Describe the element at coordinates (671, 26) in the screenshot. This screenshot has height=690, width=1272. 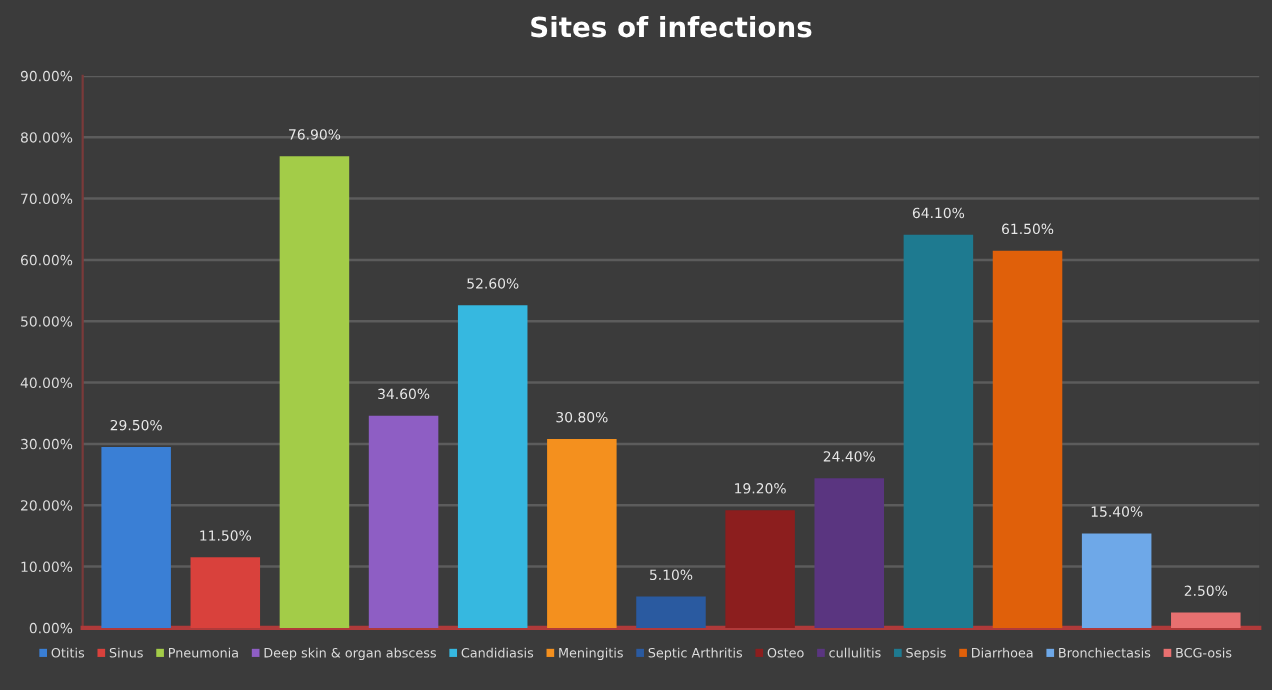
I see `chart-title: Sites of infections` at that location.